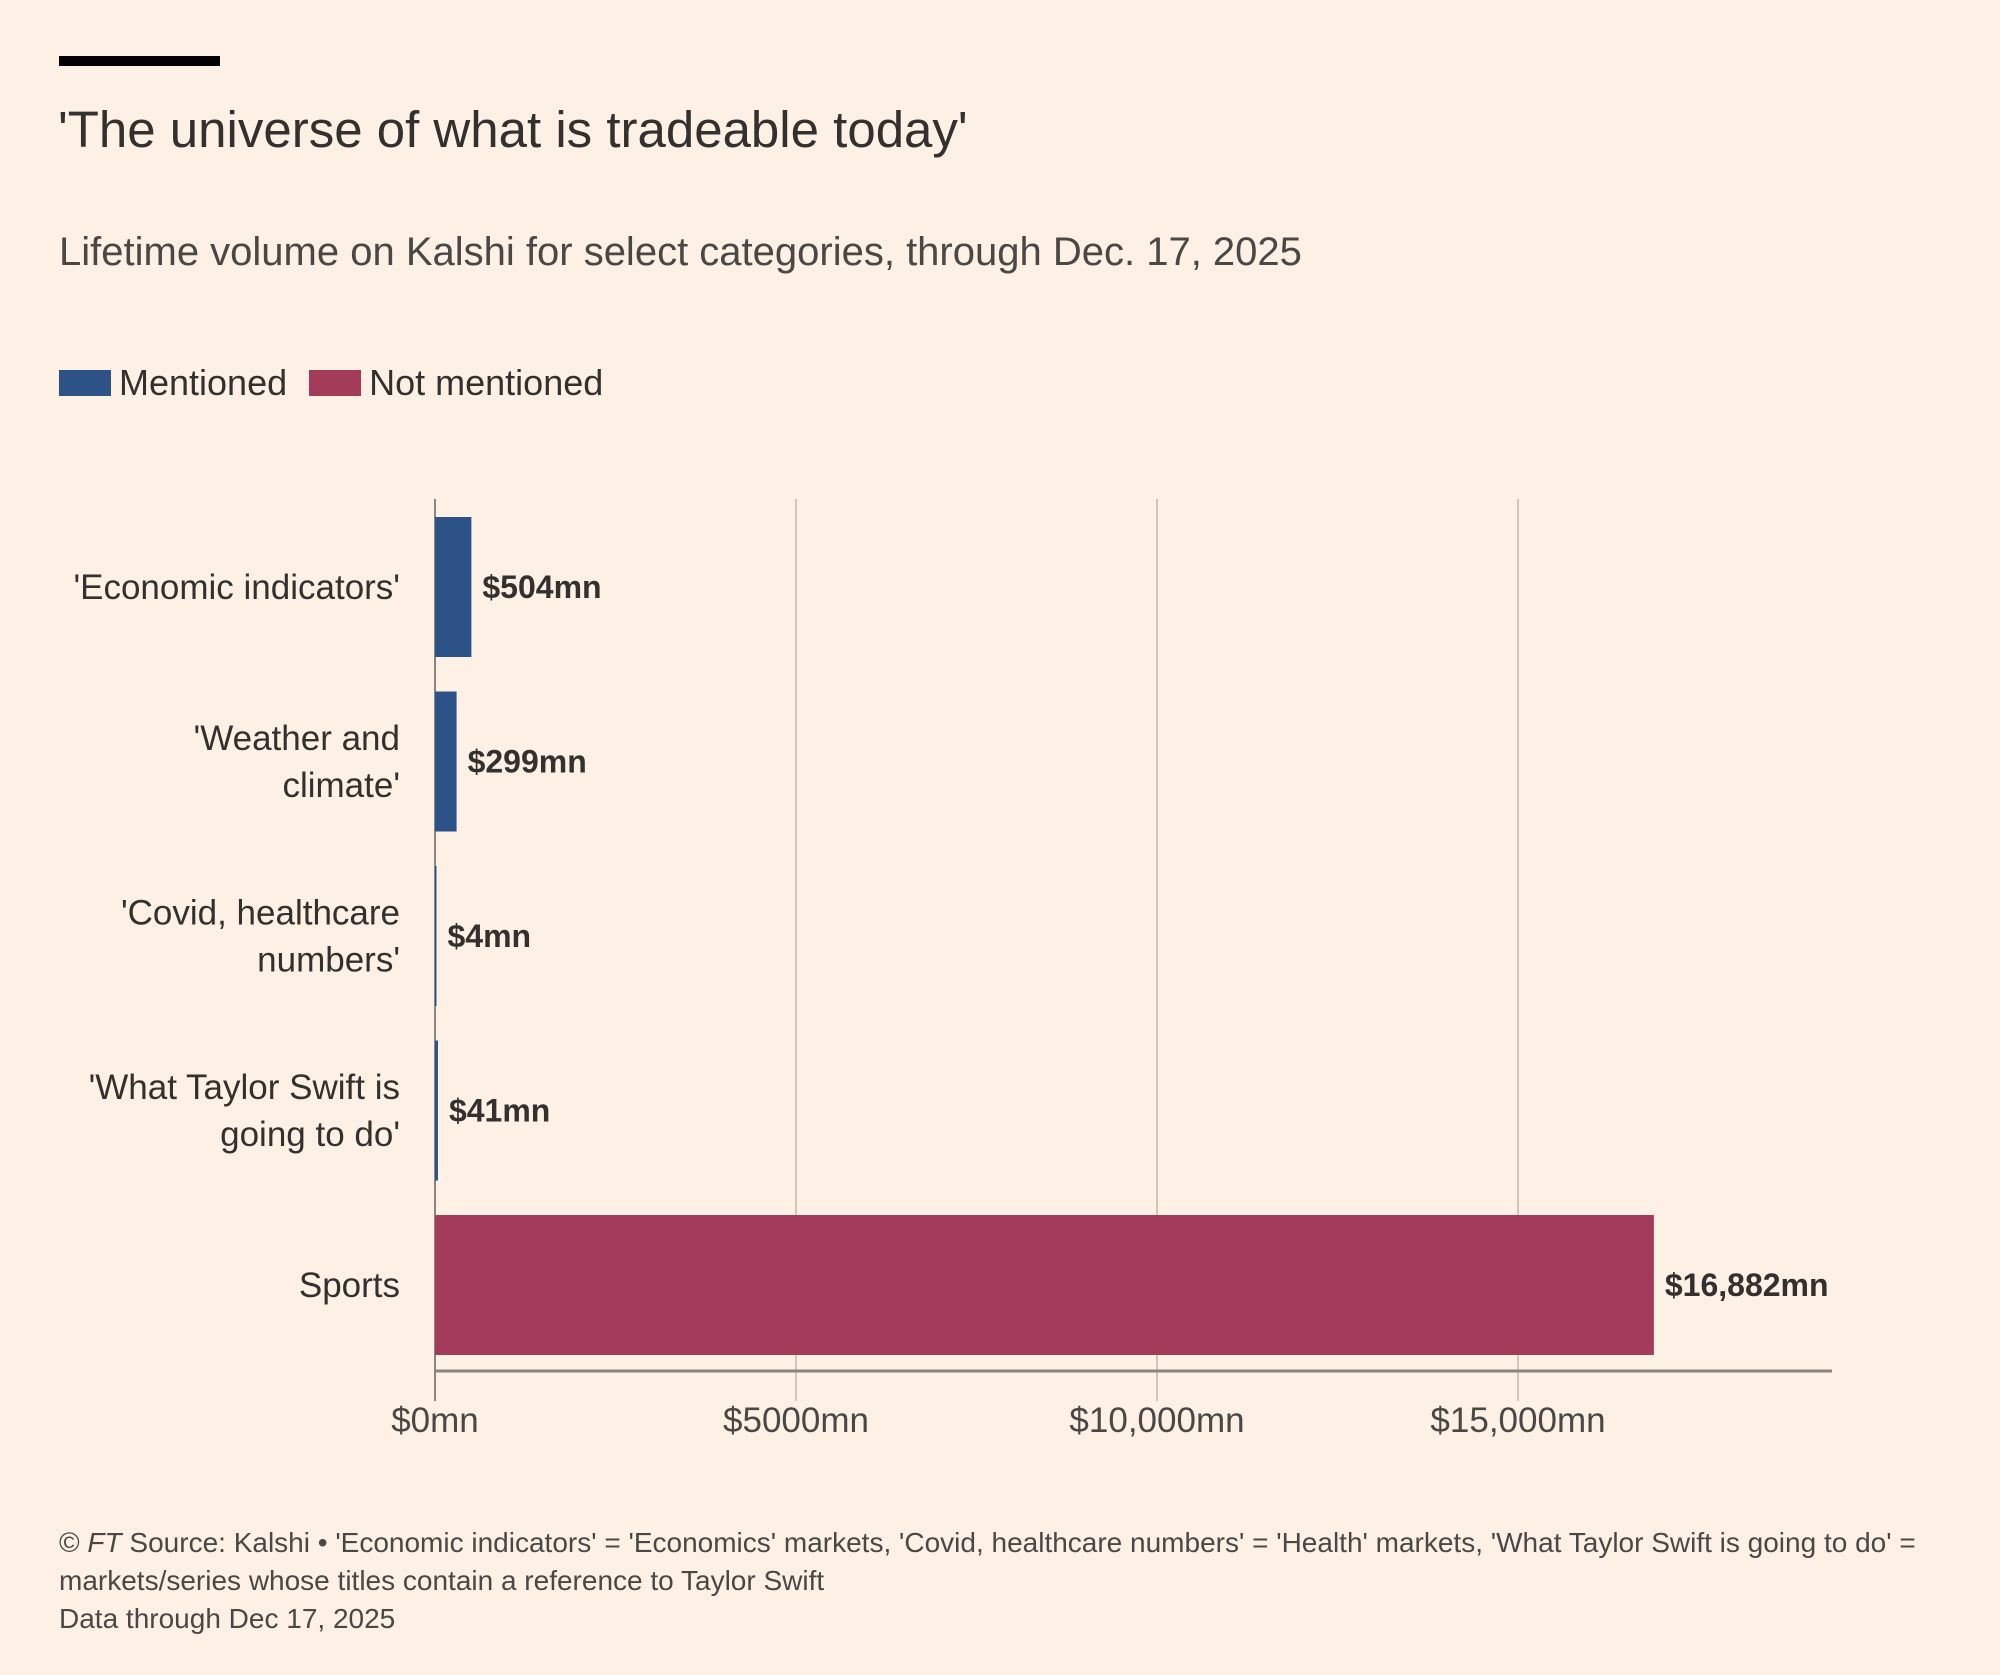  Describe the element at coordinates (236, 587) in the screenshot. I see `category-label: 'Economic indicators'` at that location.